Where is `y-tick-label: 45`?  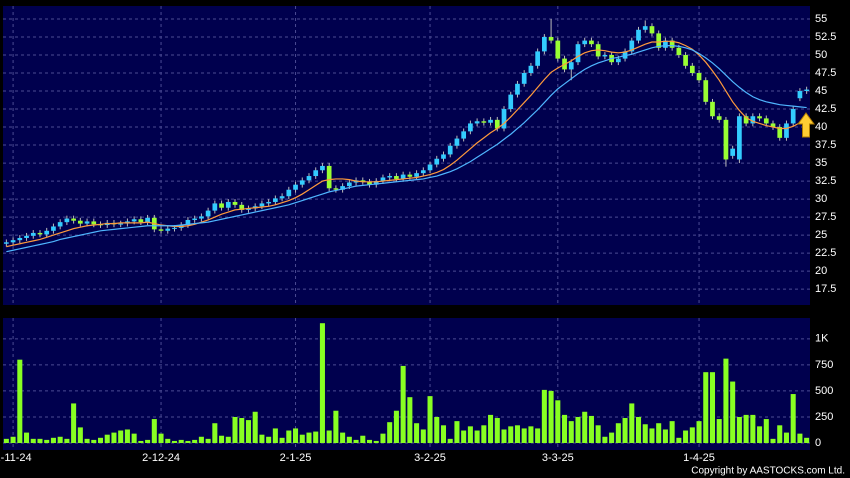 y-tick-label: 45 is located at coordinates (821, 91).